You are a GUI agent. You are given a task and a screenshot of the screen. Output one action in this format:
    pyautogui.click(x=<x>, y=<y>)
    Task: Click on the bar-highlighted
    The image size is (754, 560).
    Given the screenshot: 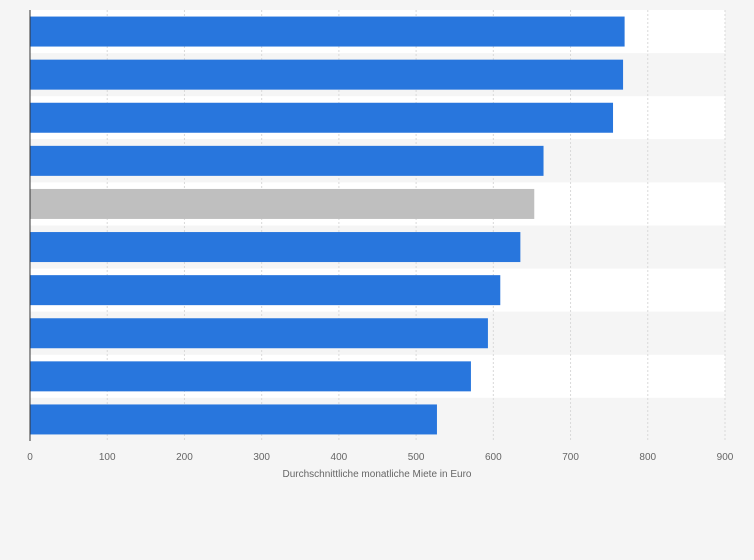 What is the action you would take?
    pyautogui.click(x=282, y=203)
    